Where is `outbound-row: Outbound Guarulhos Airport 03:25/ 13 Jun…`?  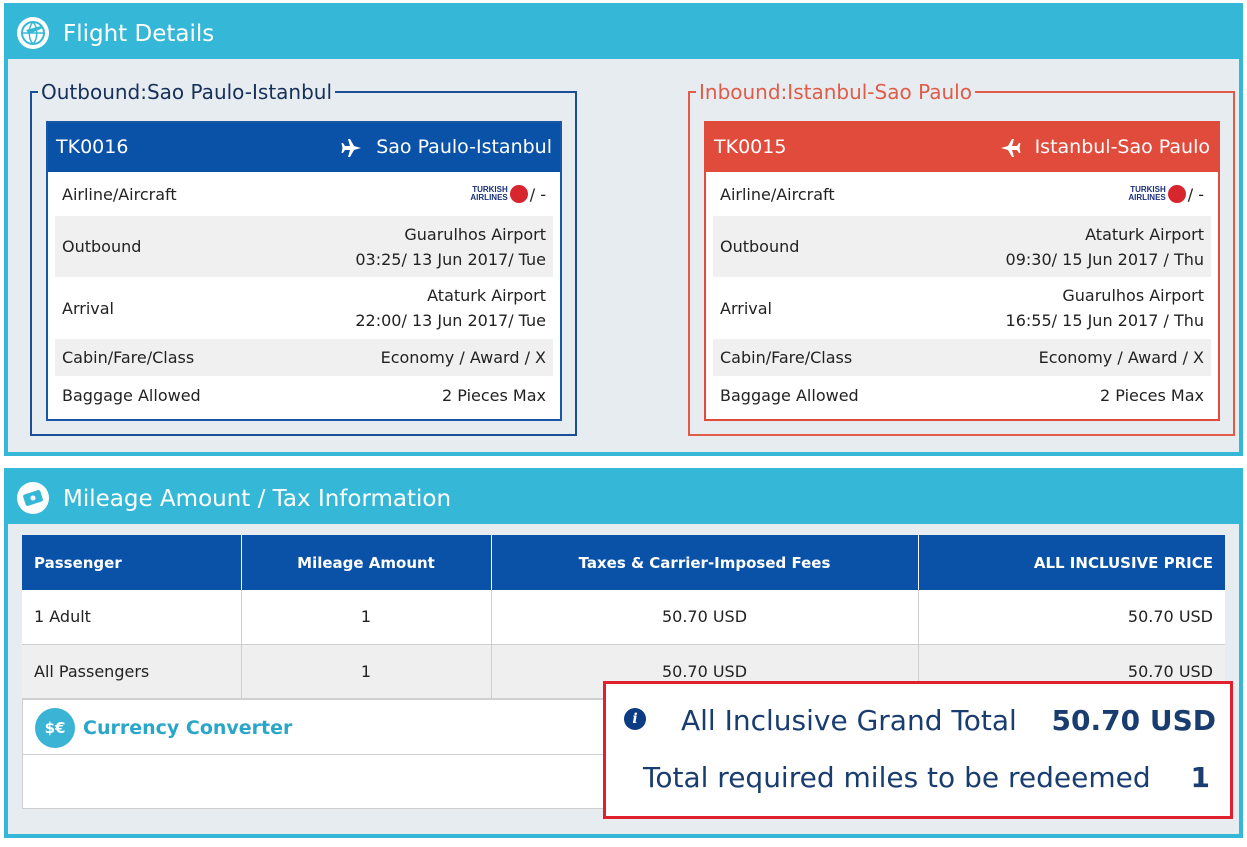 outbound-row: Outbound Guarulhos Airport 03:25/ 13 Jun… is located at coordinates (304, 246).